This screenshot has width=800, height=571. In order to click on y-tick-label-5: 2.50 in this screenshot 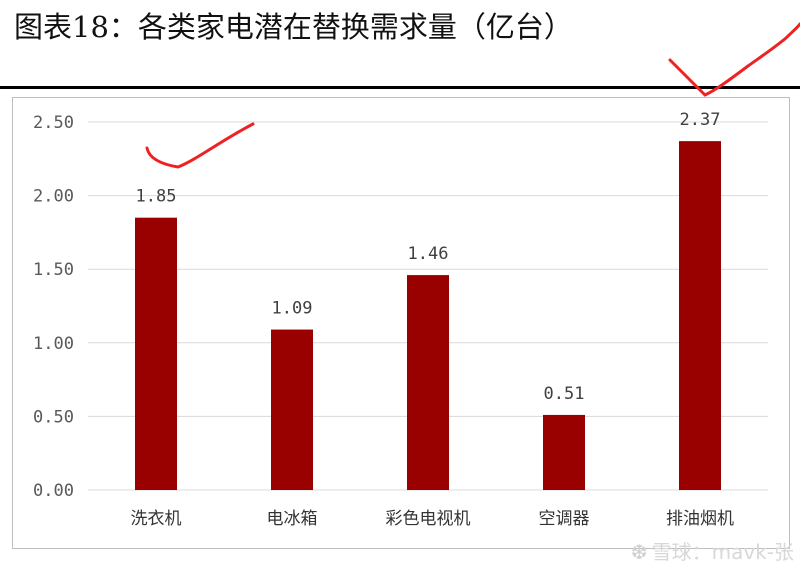, I will do `click(53, 123)`.